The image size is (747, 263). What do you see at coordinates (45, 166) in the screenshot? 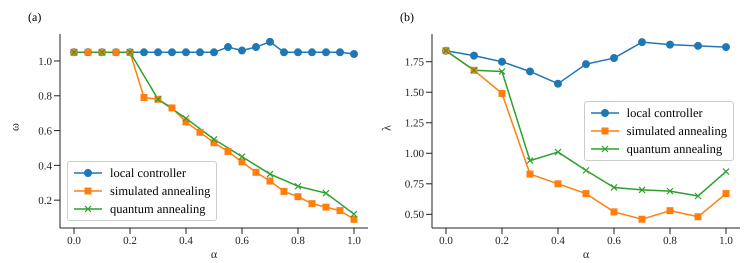
I see `y-tick-label: 0.4` at bounding box center [45, 166].